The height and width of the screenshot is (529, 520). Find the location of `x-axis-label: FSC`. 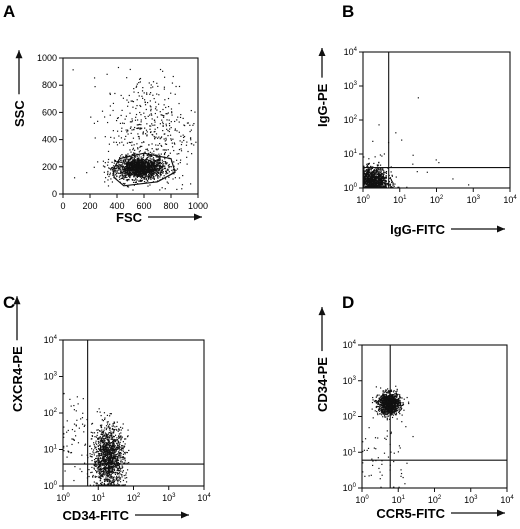

x-axis-label: FSC is located at coordinates (129, 217).